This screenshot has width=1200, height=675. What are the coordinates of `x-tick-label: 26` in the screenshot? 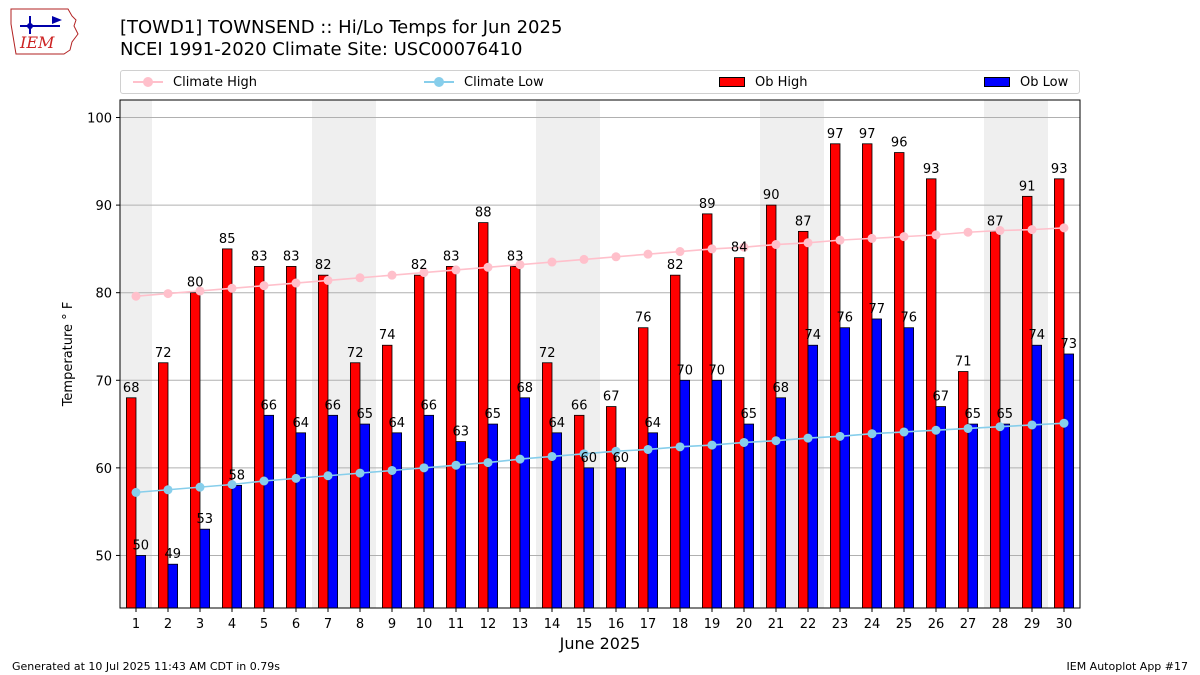 It's located at (936, 624).